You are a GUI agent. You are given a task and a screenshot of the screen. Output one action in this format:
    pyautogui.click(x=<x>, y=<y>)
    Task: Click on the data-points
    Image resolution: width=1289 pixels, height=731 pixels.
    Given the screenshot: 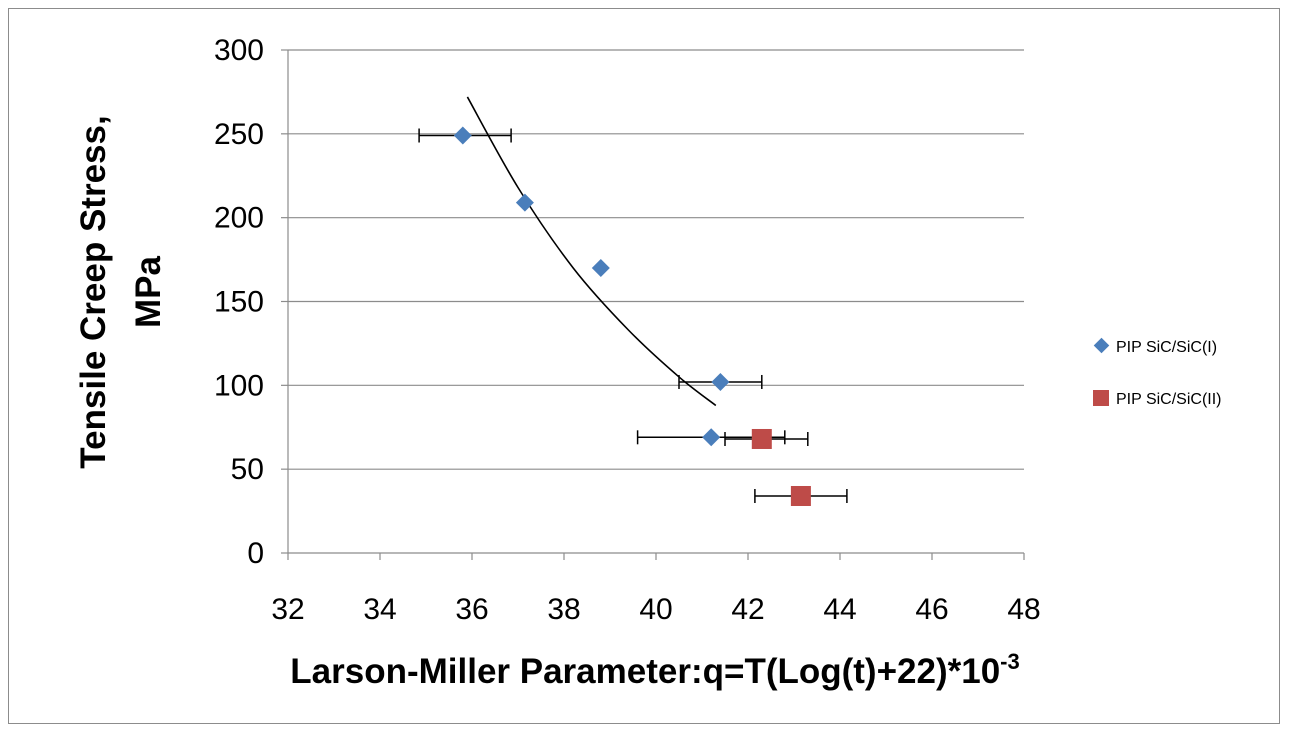 What is the action you would take?
    pyautogui.click(x=632, y=316)
    